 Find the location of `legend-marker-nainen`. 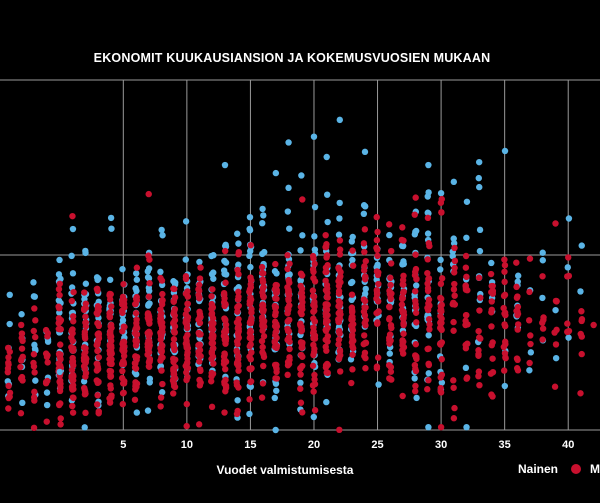

legend-marker-nainen is located at coordinates (576, 469).